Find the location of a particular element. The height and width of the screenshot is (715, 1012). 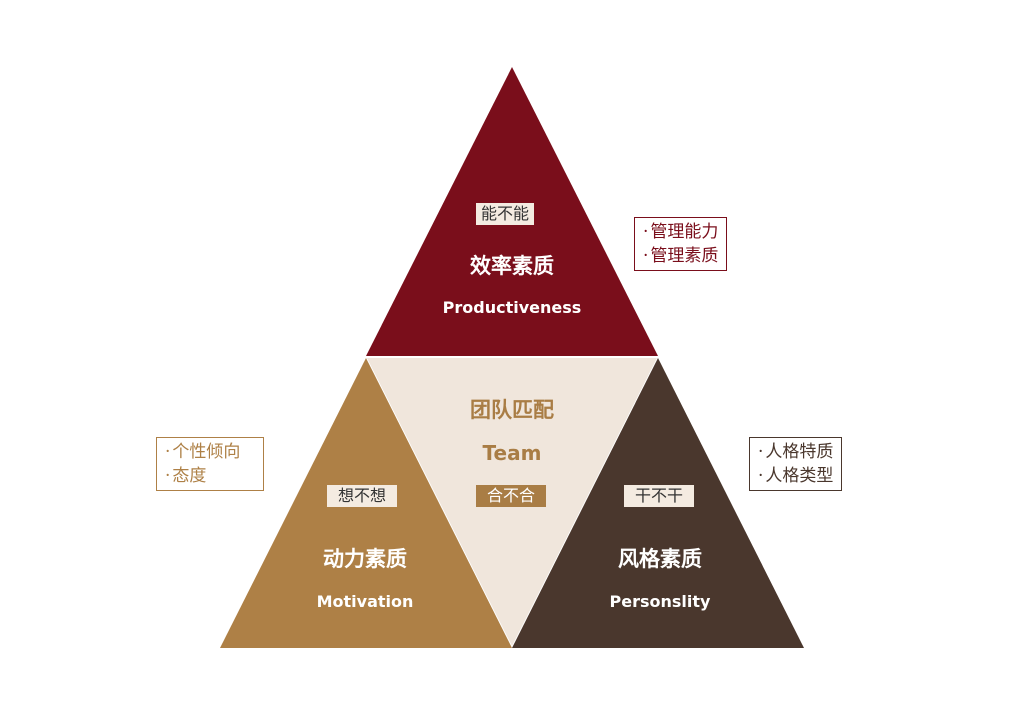

left-note-1: 个性倾向 is located at coordinates (210, 452).